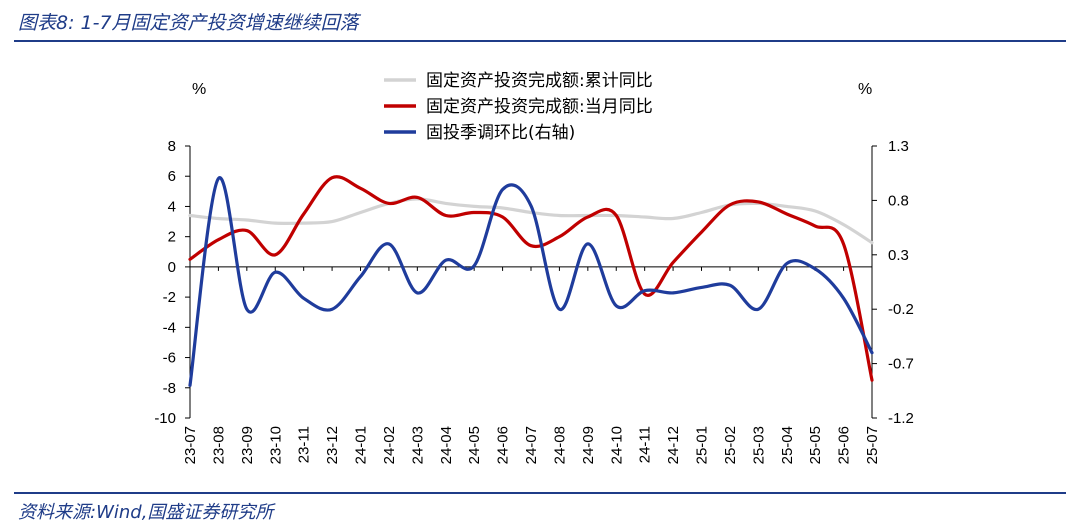 This screenshot has height=528, width=1072. I want to click on right-tick-label: -0.2, so click(901, 309).